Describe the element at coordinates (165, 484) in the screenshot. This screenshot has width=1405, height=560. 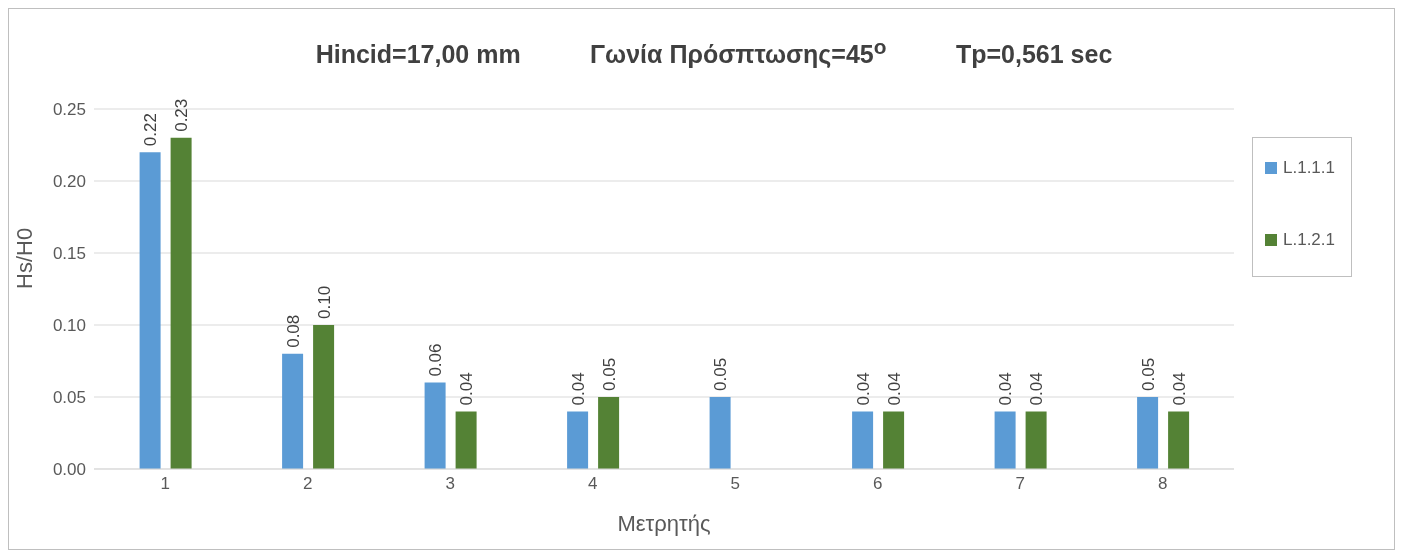
I see `x-tick-label: 1` at that location.